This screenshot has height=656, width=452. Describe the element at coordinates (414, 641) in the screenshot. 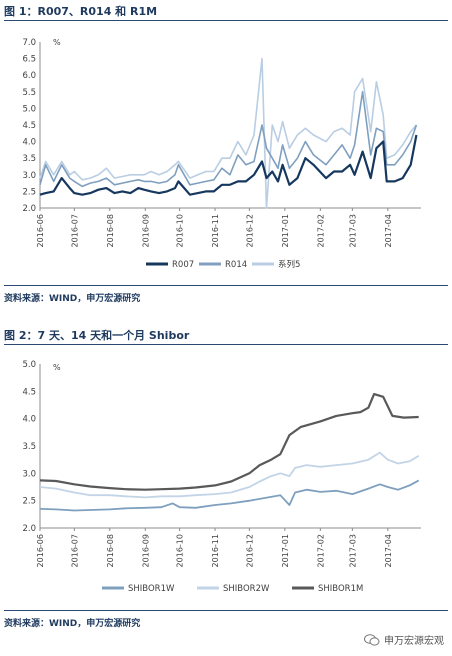

I see `watermark-text: 申万宏源宏观` at that location.